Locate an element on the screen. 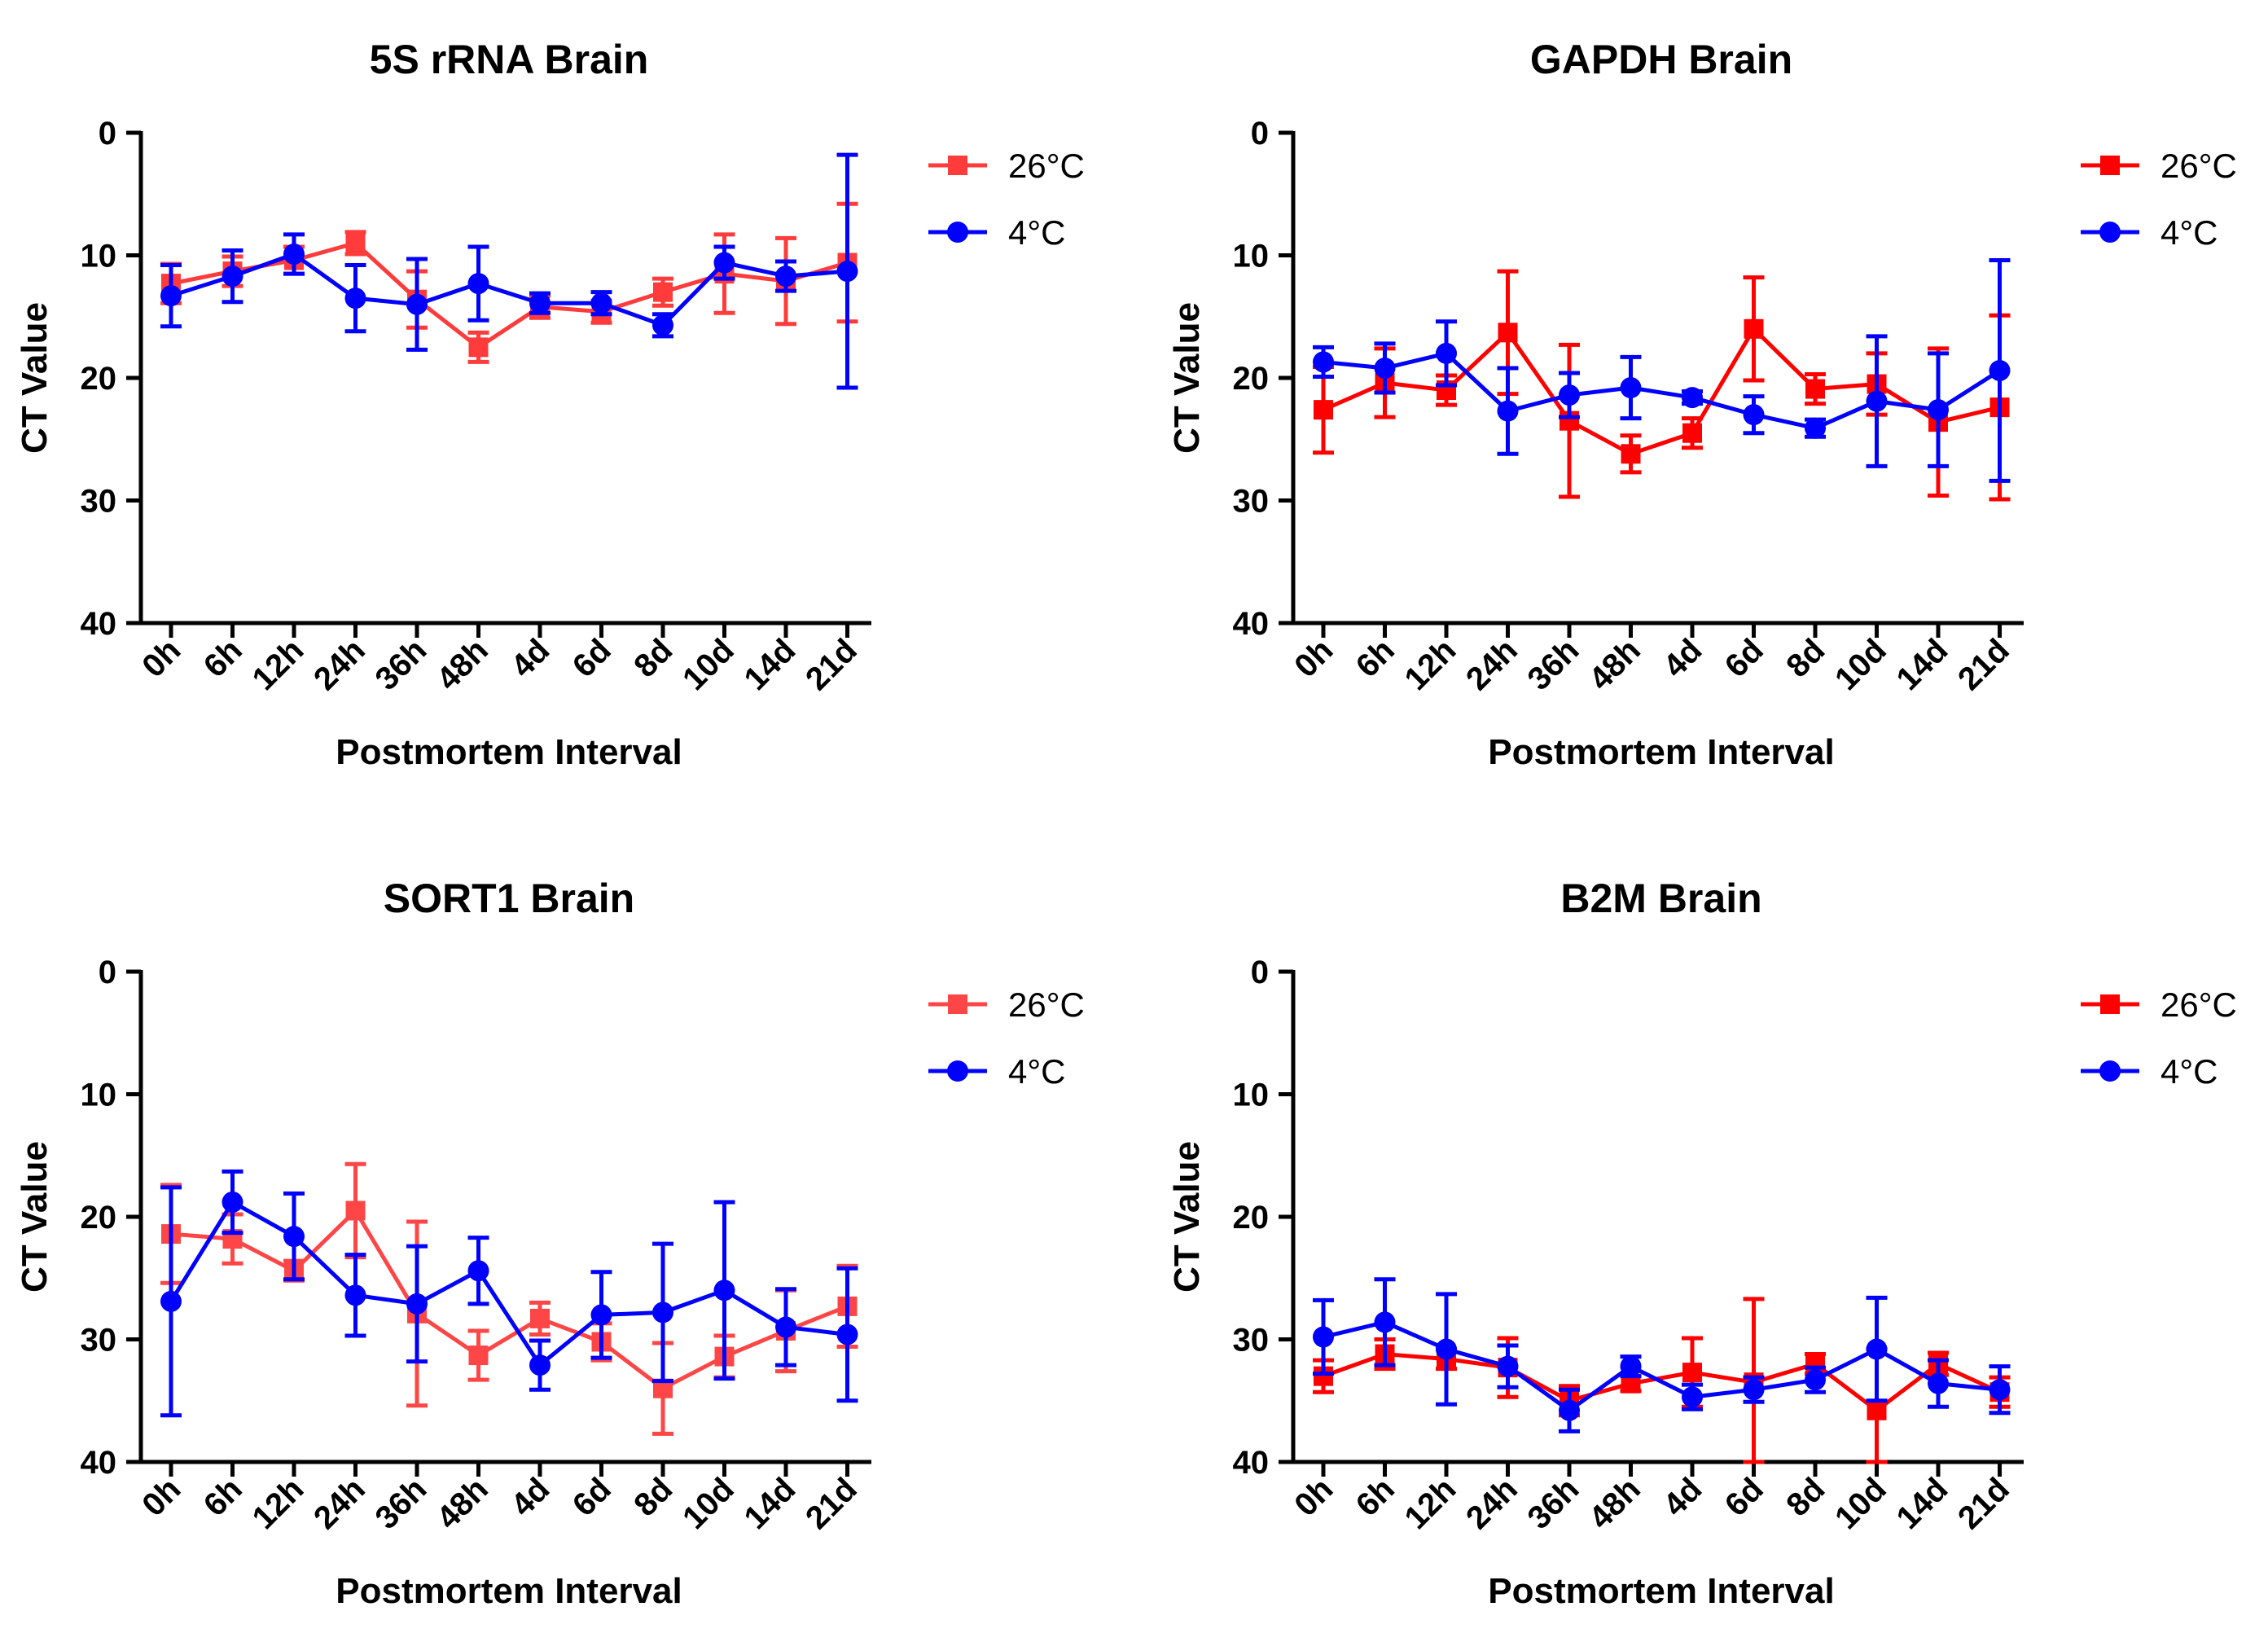 The image size is (2268, 1633). x-tick-label: 4d is located at coordinates (1682, 658).